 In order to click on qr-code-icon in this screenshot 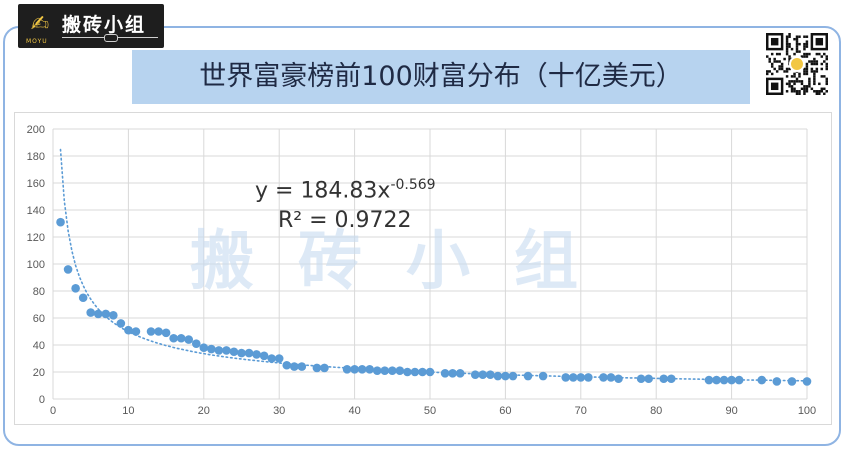, I will do `click(797, 64)`.